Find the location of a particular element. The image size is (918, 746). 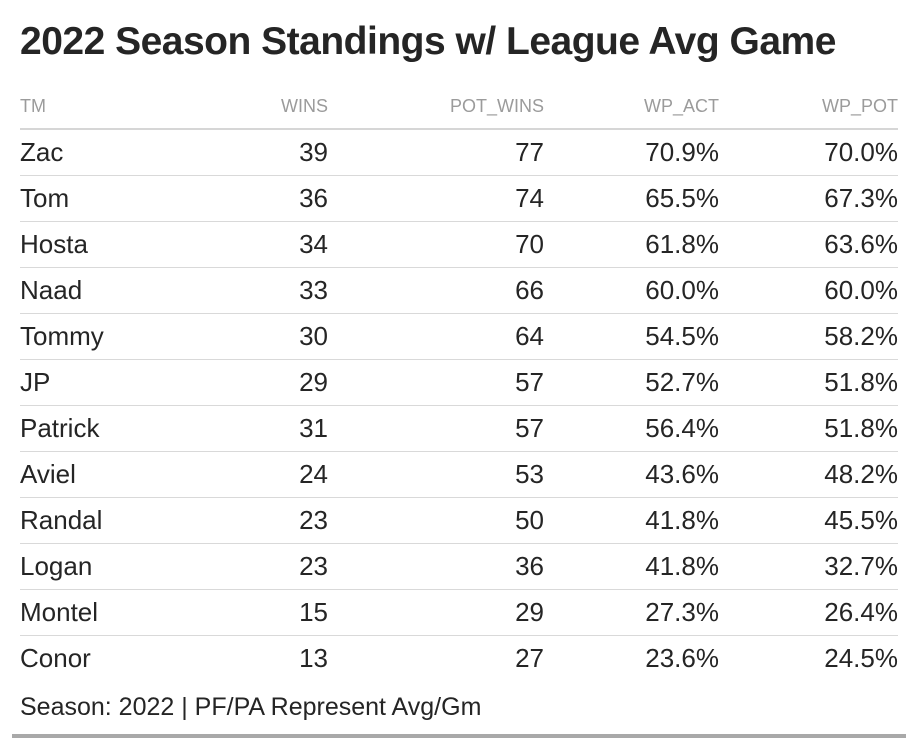

table-row: Montel 15 29 27.3% 26.4% is located at coordinates (459, 612).